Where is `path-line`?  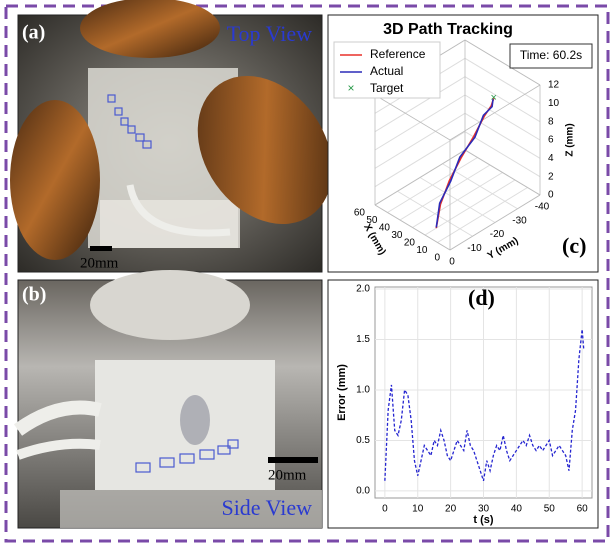
path-line is located at coordinates (464, 163).